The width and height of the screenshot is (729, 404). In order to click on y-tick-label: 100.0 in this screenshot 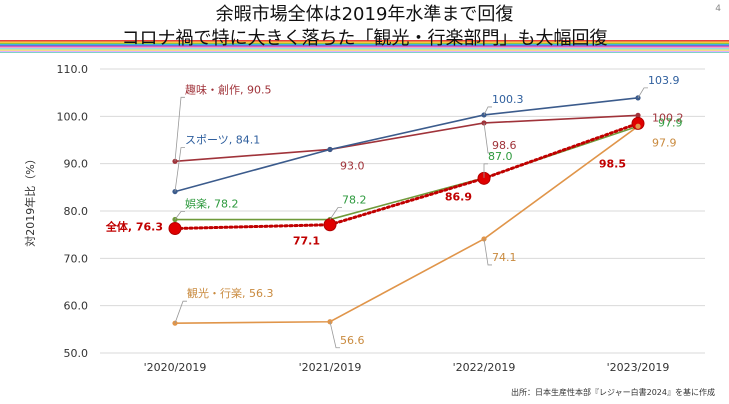, I will do `click(73, 116)`.